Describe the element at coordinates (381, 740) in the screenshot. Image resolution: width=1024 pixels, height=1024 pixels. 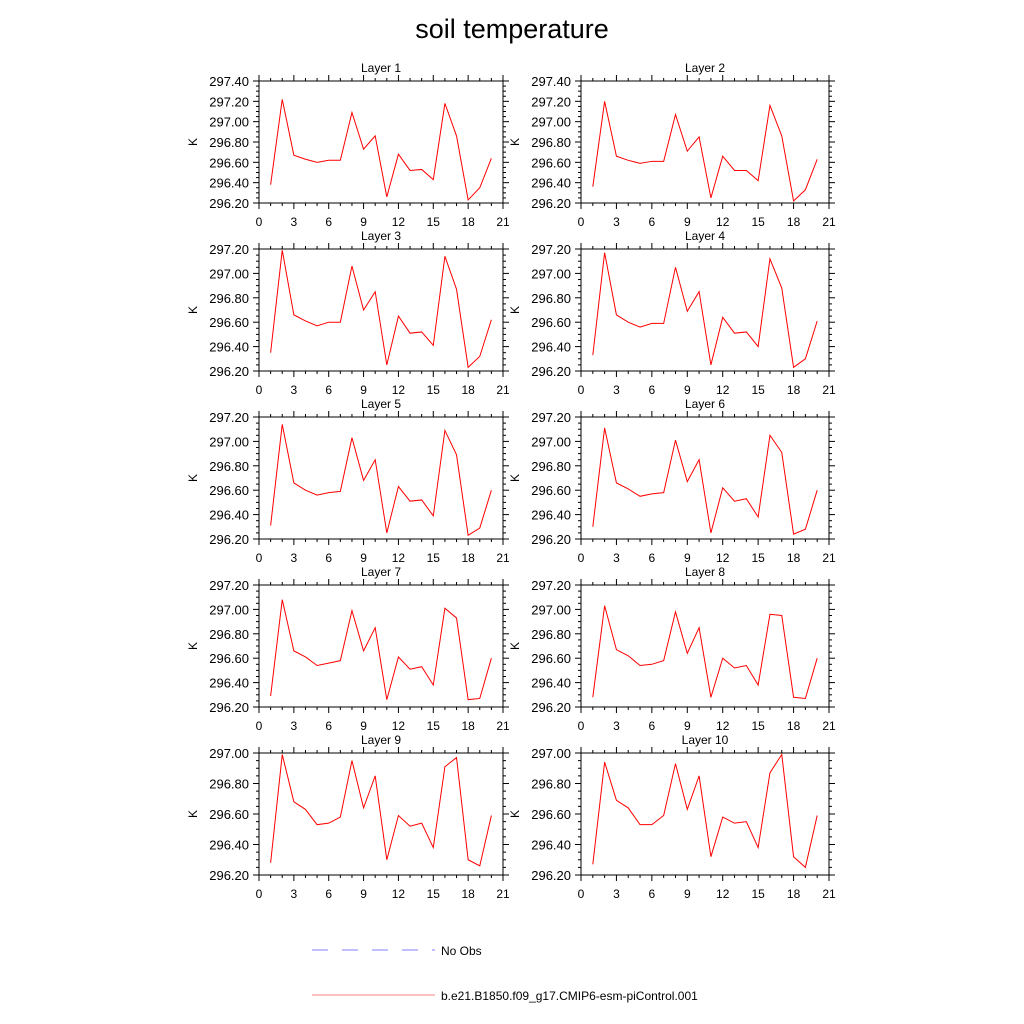
I see `panel-title: Layer 9` at that location.